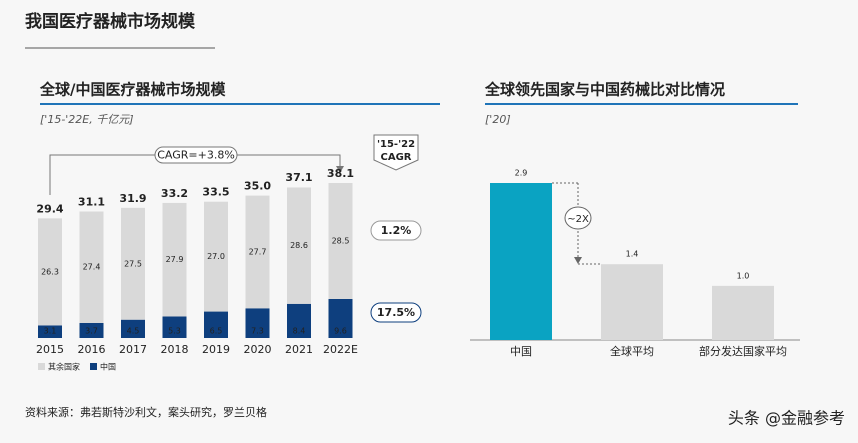  What do you see at coordinates (132, 198) in the screenshot?
I see `total-label: 31.9` at bounding box center [132, 198].